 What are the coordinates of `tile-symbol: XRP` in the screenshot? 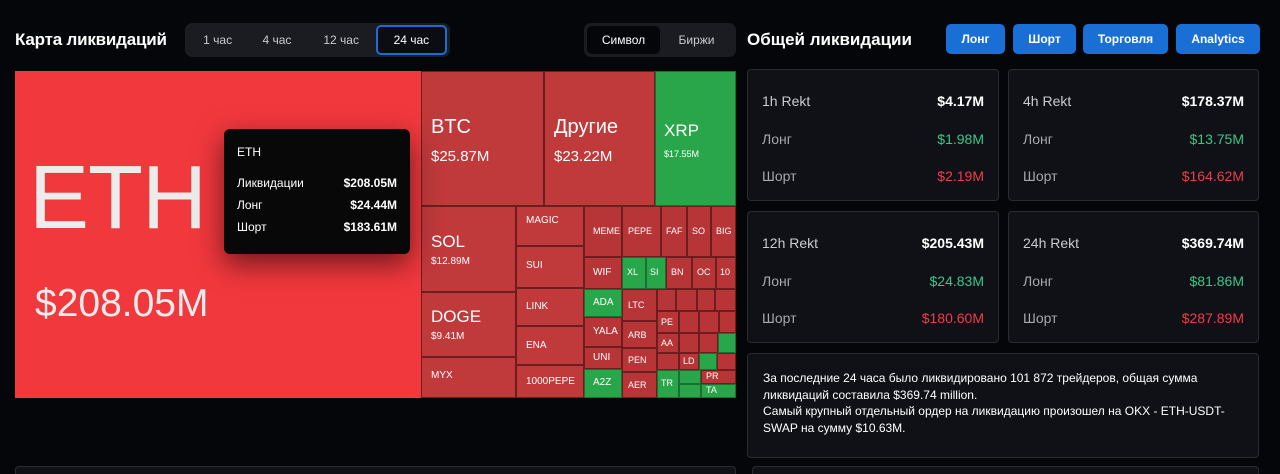 It's located at (681, 130).